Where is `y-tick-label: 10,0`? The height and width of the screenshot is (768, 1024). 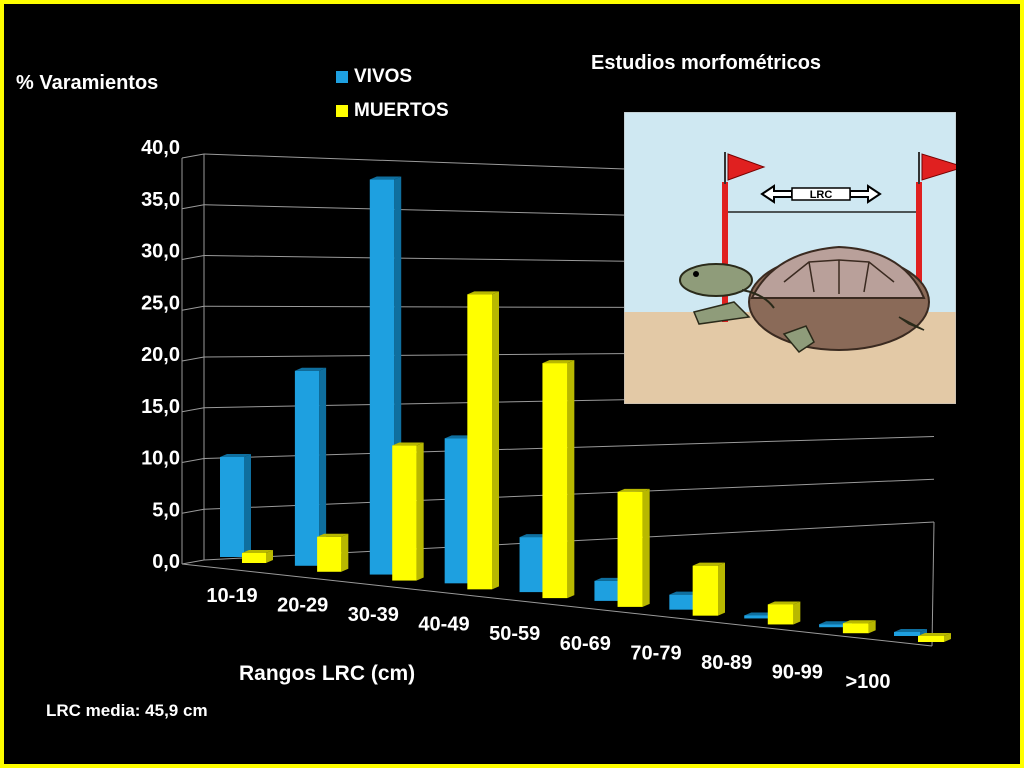
y-tick-label: 10,0 is located at coordinates (160, 459).